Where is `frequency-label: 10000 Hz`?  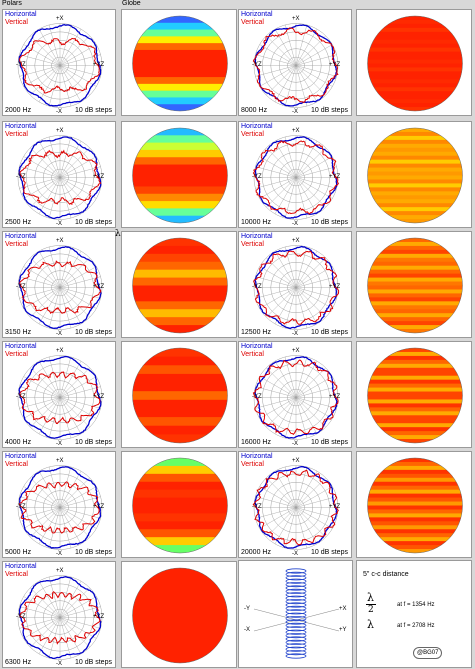
frequency-label: 10000 Hz is located at coordinates (256, 222).